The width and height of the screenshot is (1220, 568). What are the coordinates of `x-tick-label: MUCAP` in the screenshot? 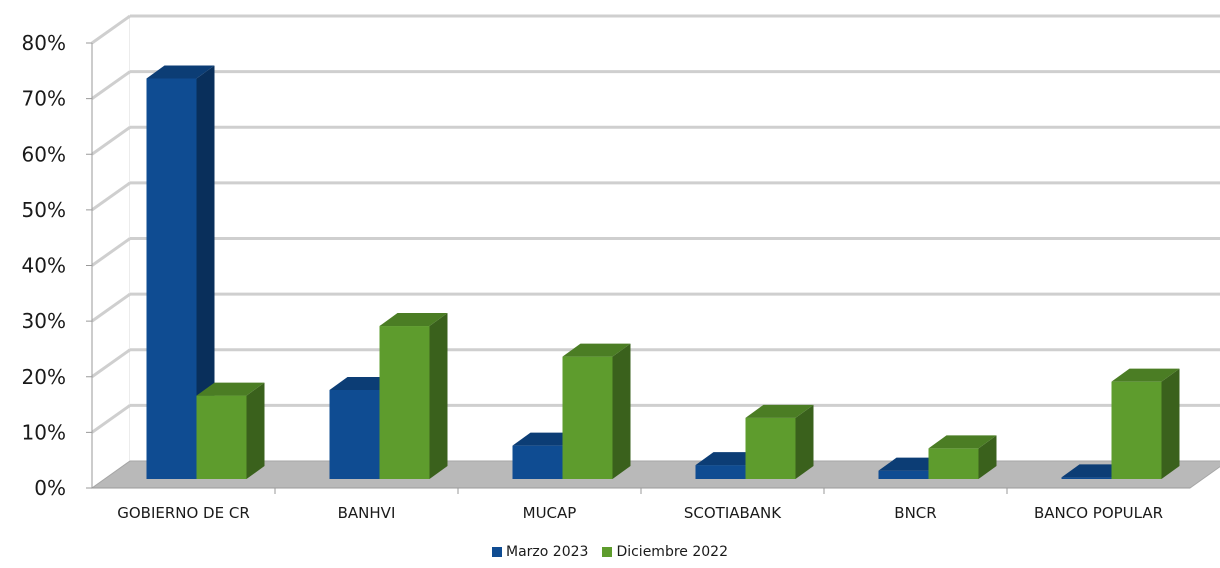 It's located at (550, 513).